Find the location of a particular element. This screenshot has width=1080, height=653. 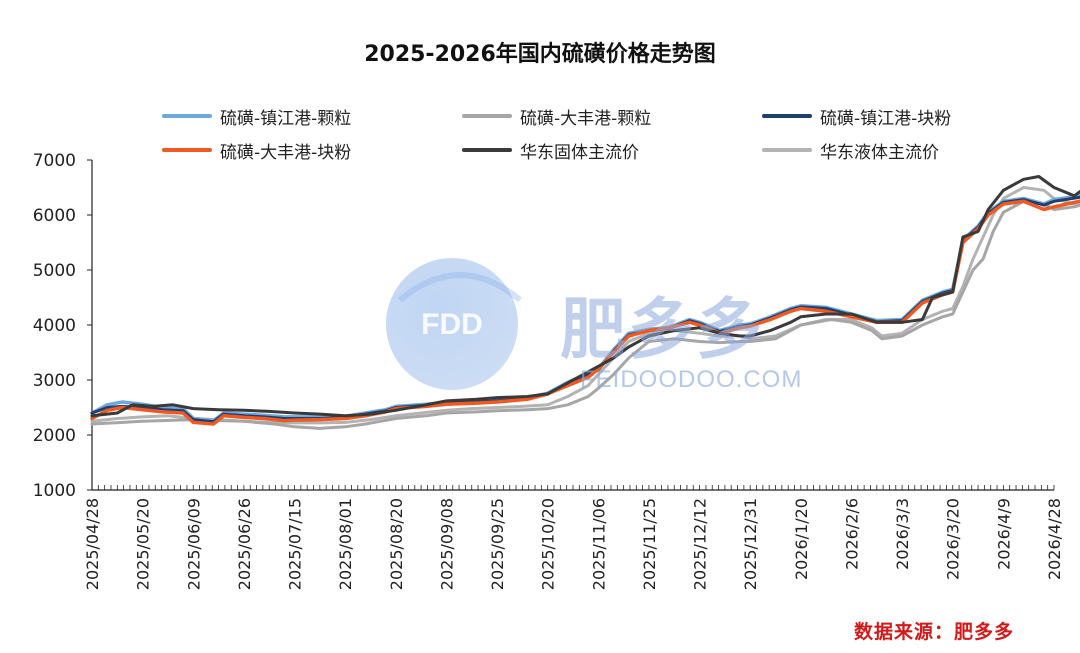

y-tick-label: 3000 is located at coordinates (54, 381).